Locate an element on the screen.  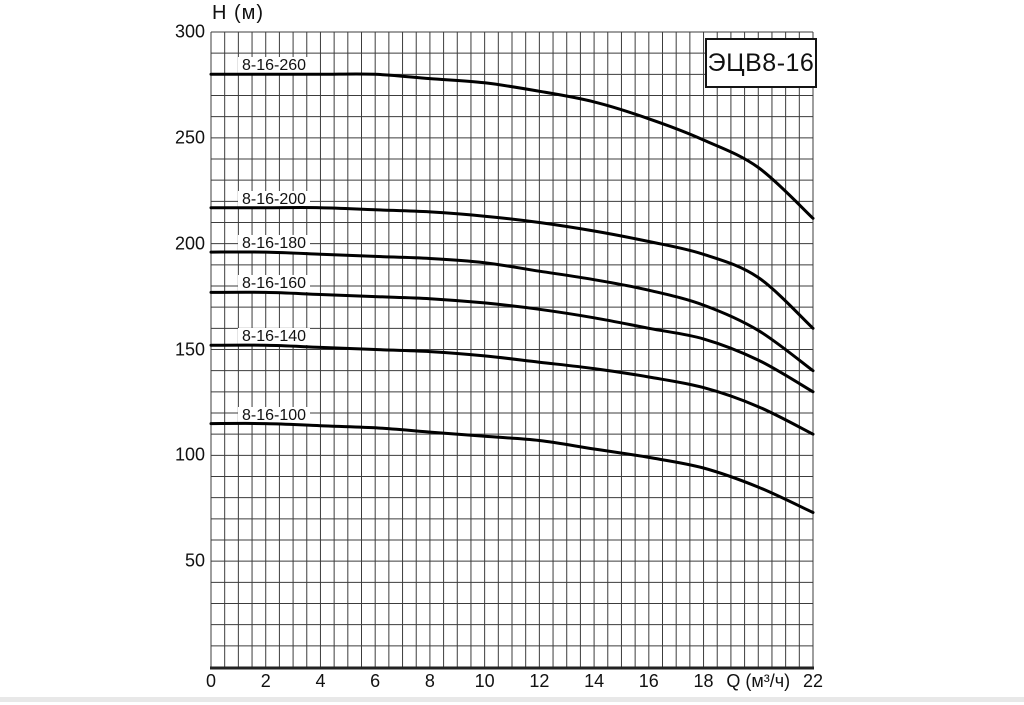
x-tick-10: 10 is located at coordinates (484, 681).